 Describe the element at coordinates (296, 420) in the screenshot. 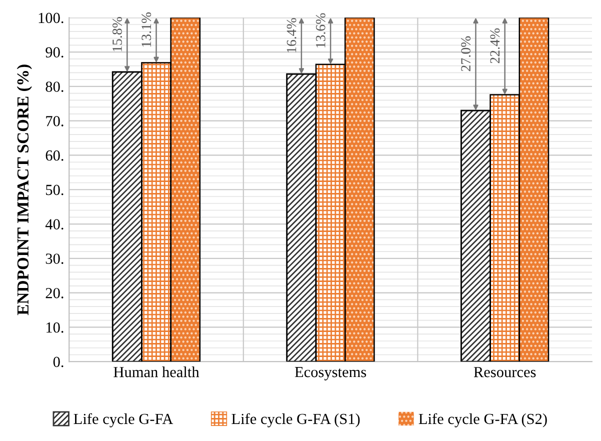

I see `legend-label: Life cycle G-FA (S1)` at that location.